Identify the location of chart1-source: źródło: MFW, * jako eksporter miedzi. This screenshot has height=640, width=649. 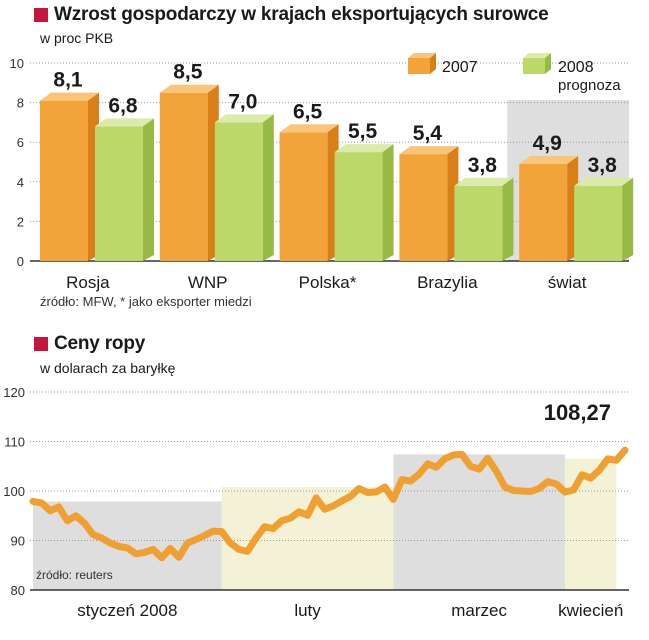
(146, 301).